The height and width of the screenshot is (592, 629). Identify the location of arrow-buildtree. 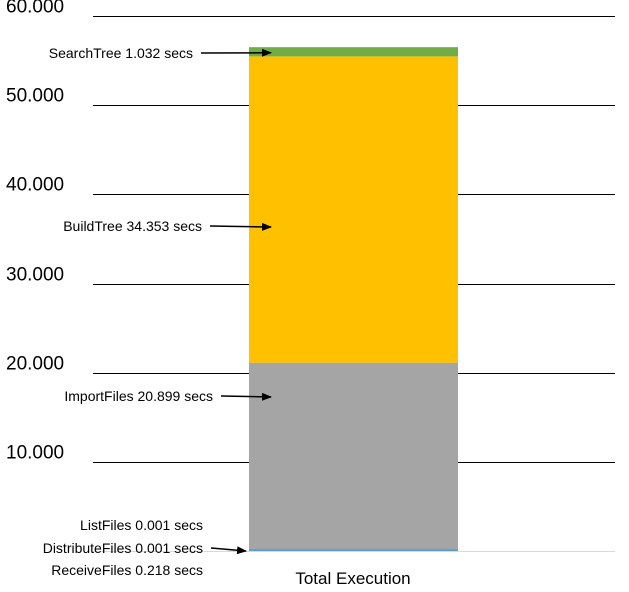
(240, 226).